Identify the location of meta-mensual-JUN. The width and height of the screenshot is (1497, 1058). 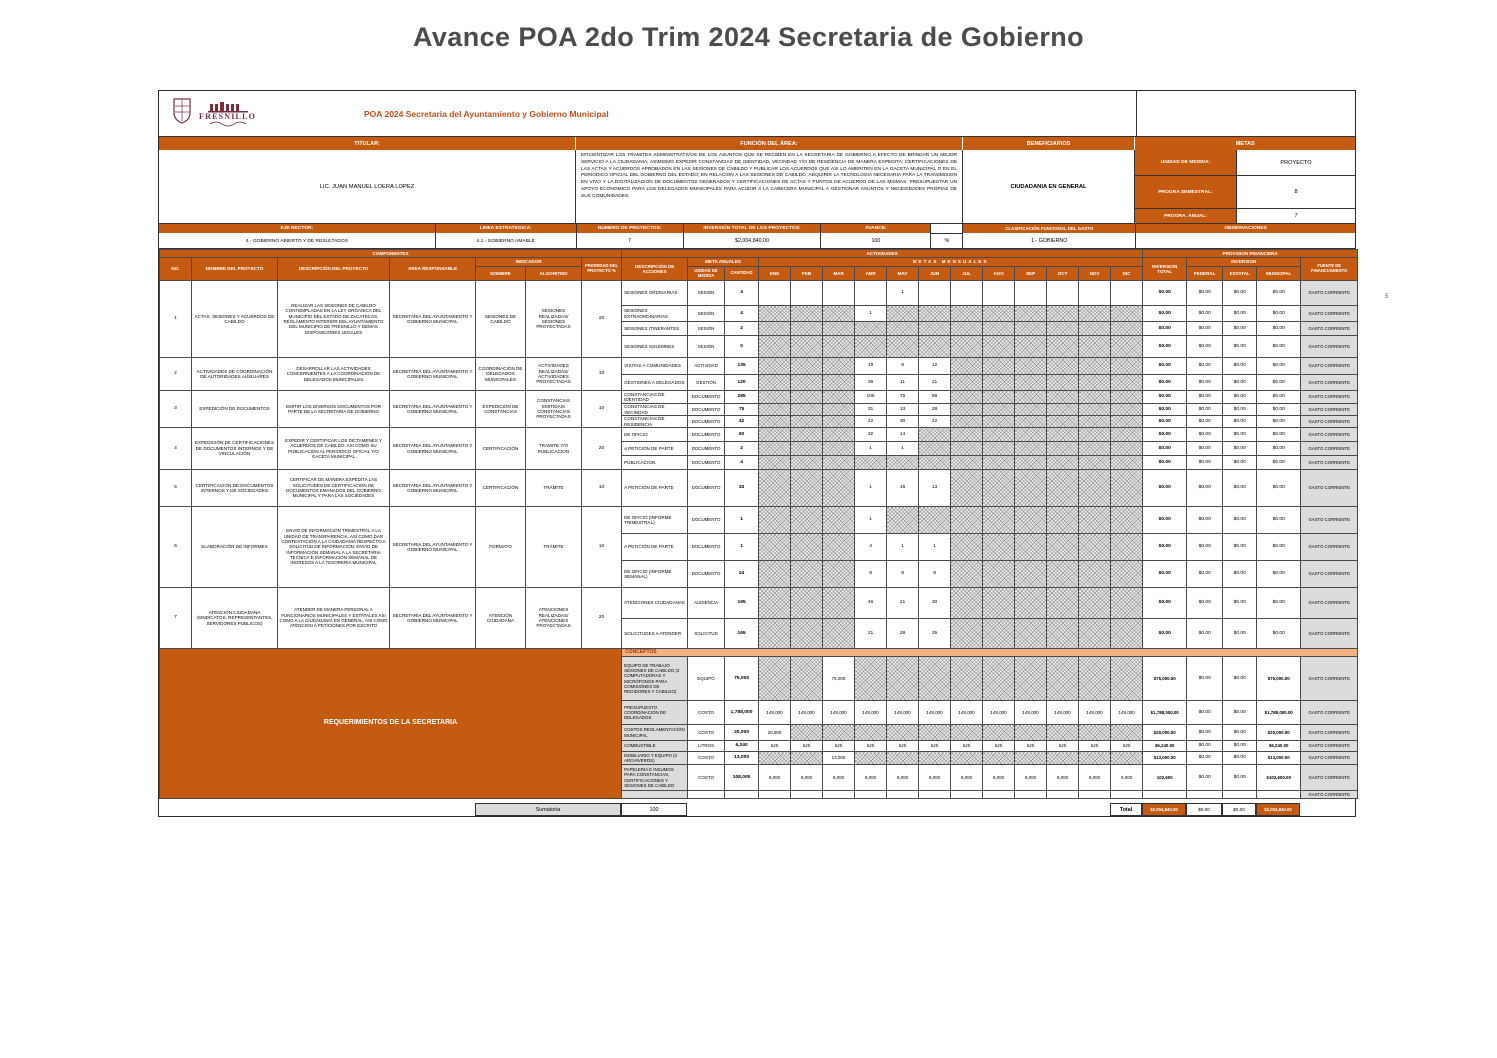
(935, 462).